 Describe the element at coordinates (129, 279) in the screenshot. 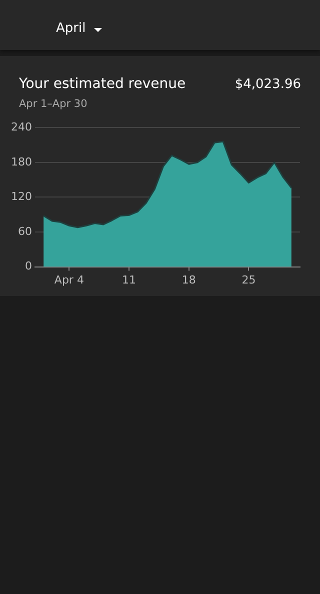

I see `x-tick-label: 11` at that location.